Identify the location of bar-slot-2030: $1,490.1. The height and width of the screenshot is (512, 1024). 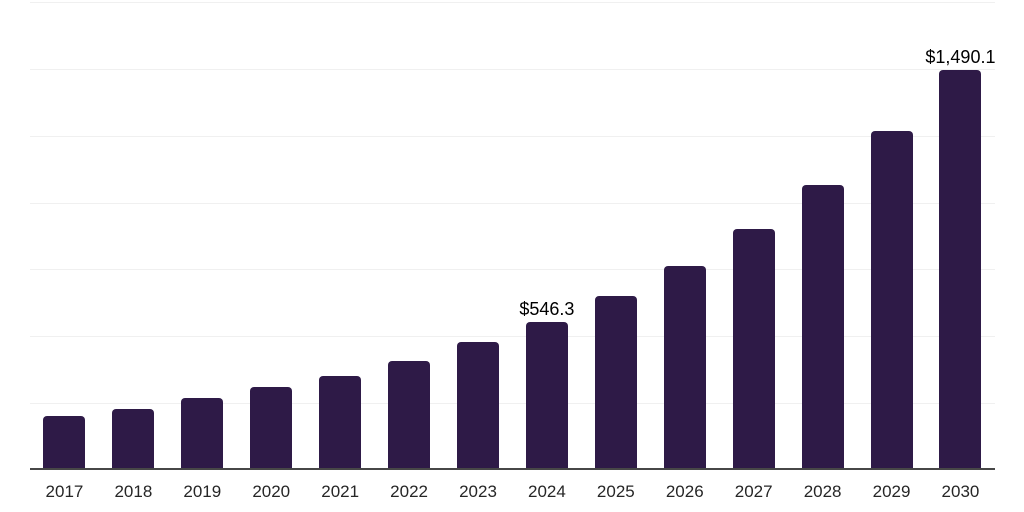
(960, 235).